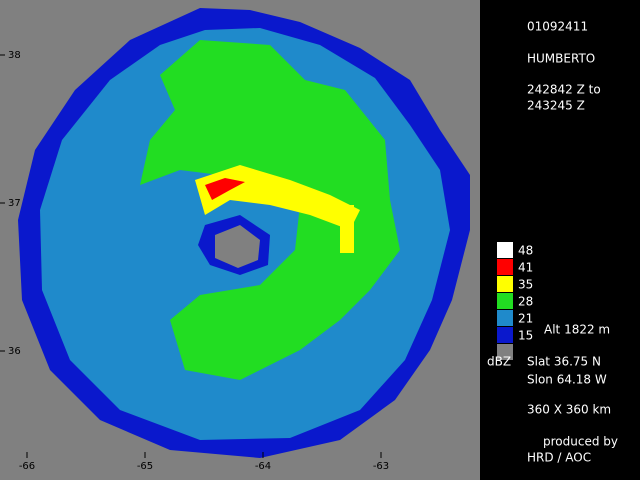  What do you see at coordinates (569, 410) in the screenshot?
I see `domain-size: 360 X 360 km` at bounding box center [569, 410].